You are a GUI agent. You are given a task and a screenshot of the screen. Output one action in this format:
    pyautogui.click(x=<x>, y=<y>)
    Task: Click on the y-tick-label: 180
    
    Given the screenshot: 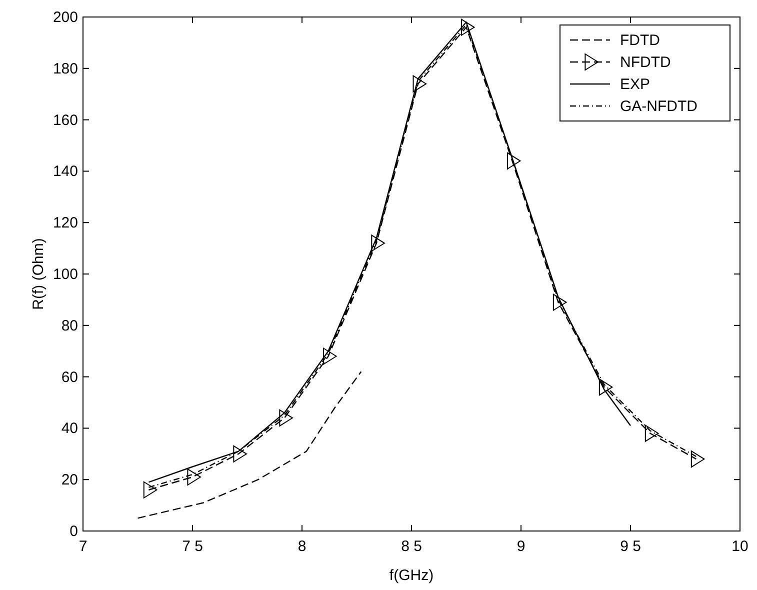 What is the action you would take?
    pyautogui.click(x=65, y=69)
    